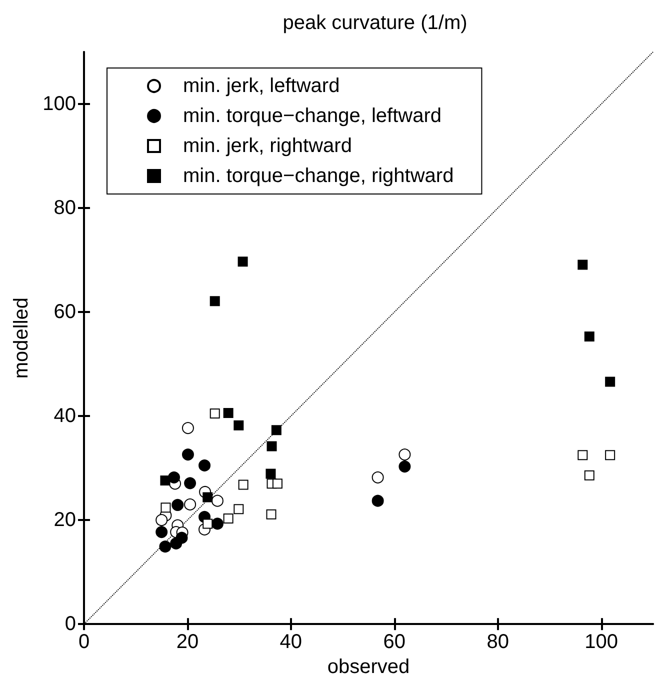 The width and height of the screenshot is (655, 682). Describe the element at coordinates (312, 116) in the screenshot. I see `legend-label: min. torque−change, leftward` at that location.